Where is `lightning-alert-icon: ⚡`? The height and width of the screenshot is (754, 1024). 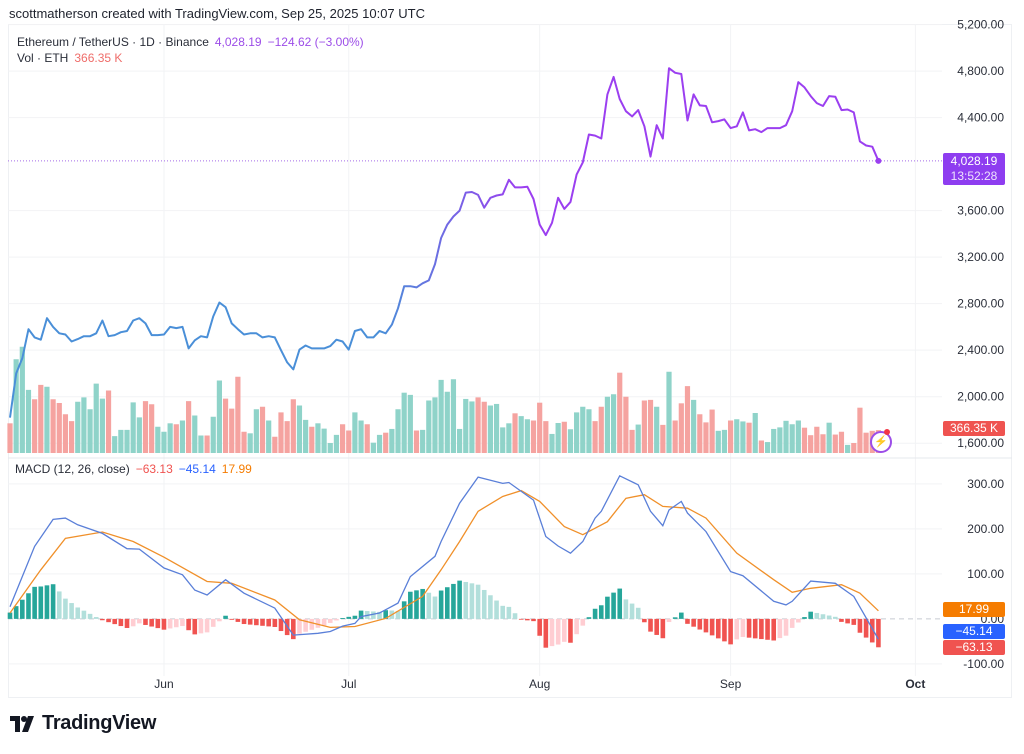 lightning-alert-icon: ⚡ is located at coordinates (881, 442).